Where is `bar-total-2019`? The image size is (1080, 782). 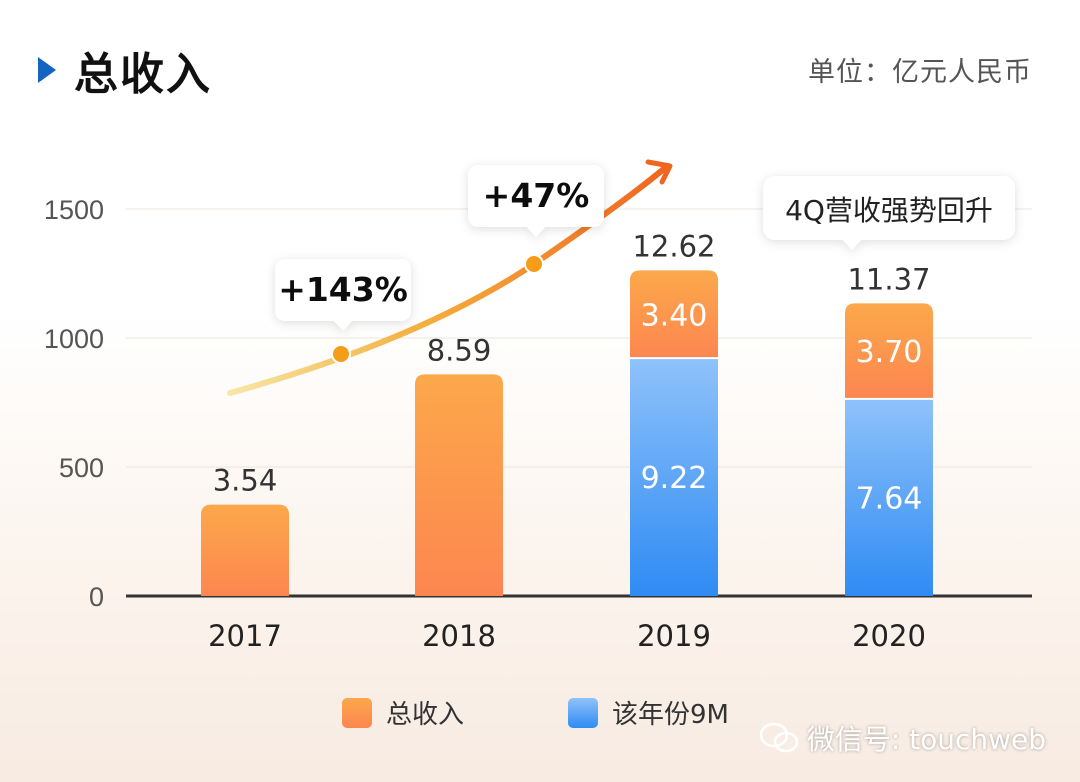 bar-total-2019 is located at coordinates (674, 314).